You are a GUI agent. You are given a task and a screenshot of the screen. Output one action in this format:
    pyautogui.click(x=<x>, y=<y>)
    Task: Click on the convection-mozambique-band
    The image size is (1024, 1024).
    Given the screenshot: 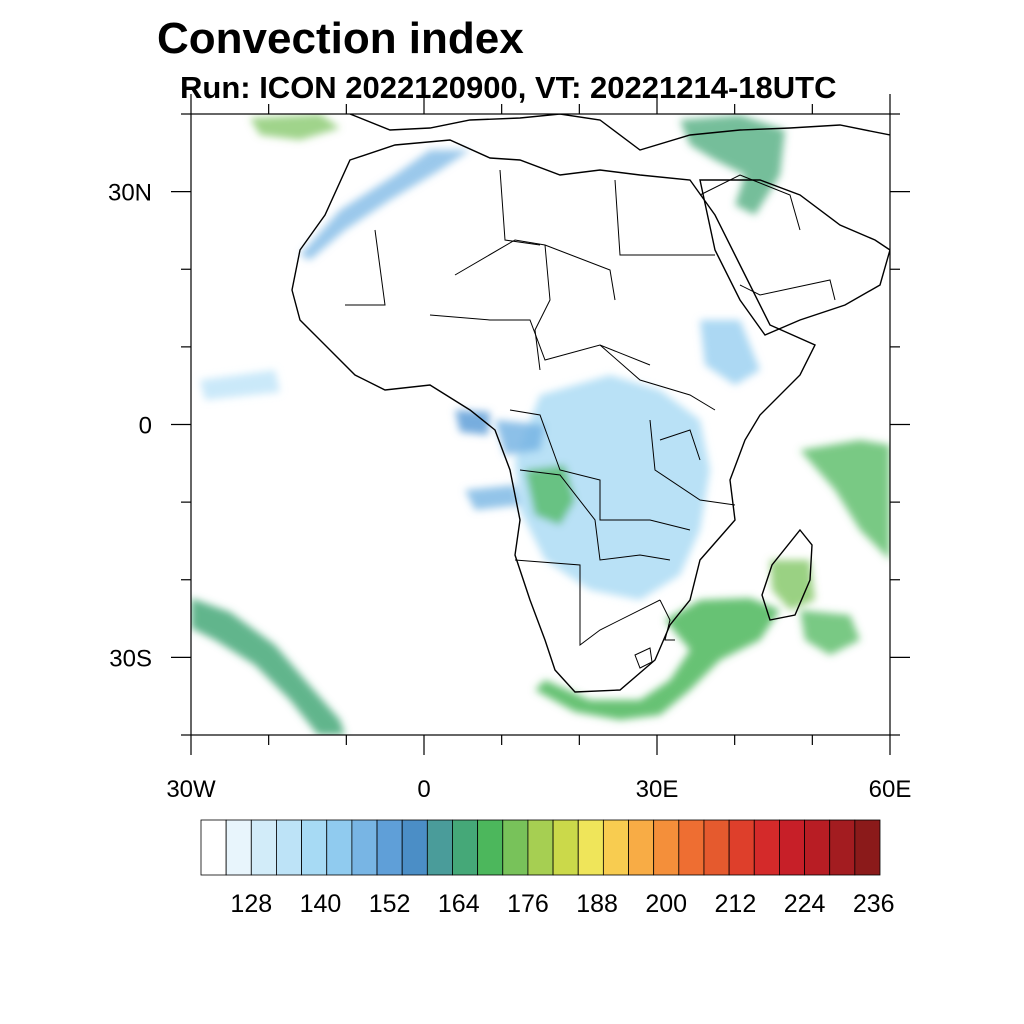 What is the action you would take?
    pyautogui.click(x=657, y=659)
    